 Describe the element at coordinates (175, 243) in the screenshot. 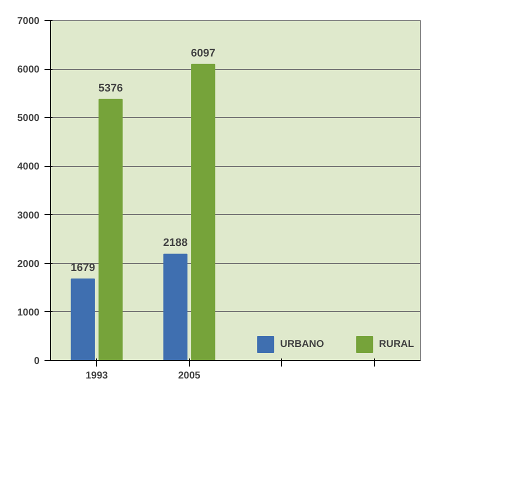

I see `data-label: 2188` at that location.